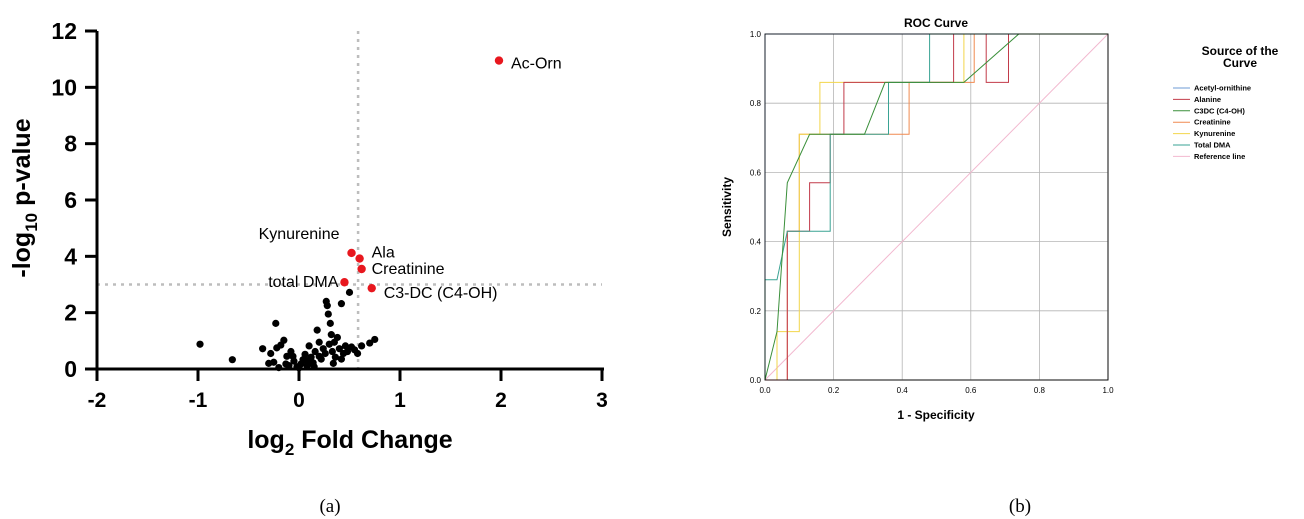  Describe the element at coordinates (64, 31) in the screenshot. I see `volcano-y-tick-label: 12` at that location.